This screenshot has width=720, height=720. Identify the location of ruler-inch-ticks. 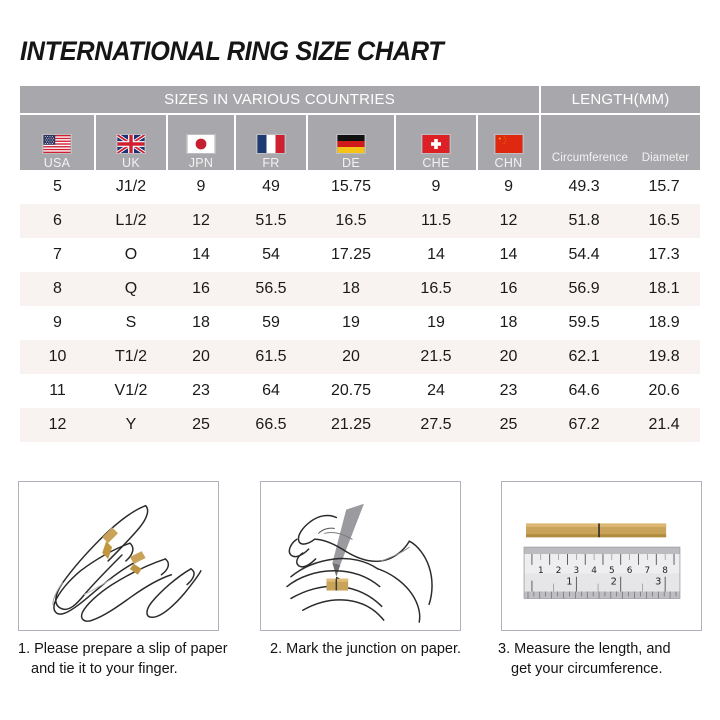
(598, 584).